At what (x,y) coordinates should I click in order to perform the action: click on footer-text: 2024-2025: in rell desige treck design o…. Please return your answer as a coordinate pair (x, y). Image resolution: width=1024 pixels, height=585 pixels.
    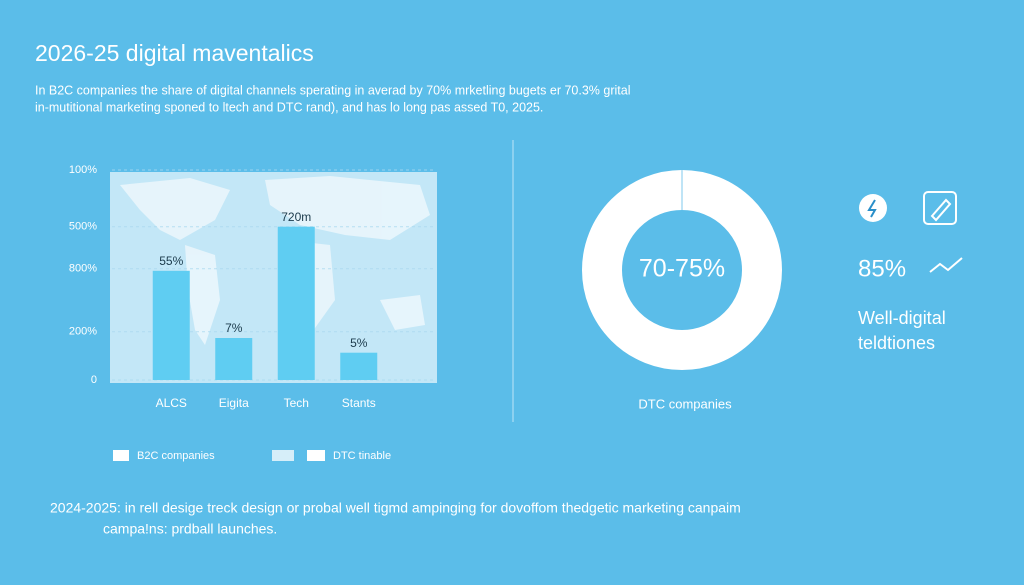
    Looking at the image, I should click on (395, 508).